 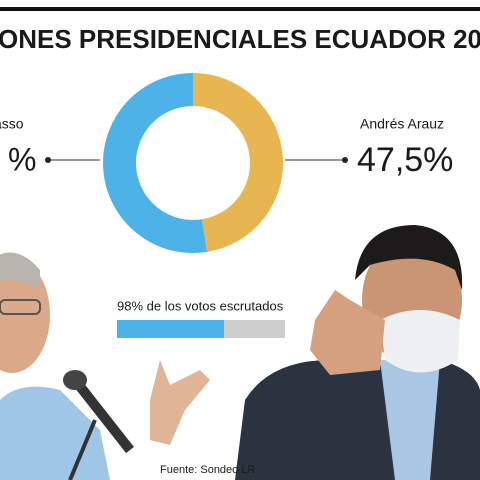 What do you see at coordinates (200, 305) in the screenshot?
I see `note: 98% de los votos escrutados` at bounding box center [200, 305].